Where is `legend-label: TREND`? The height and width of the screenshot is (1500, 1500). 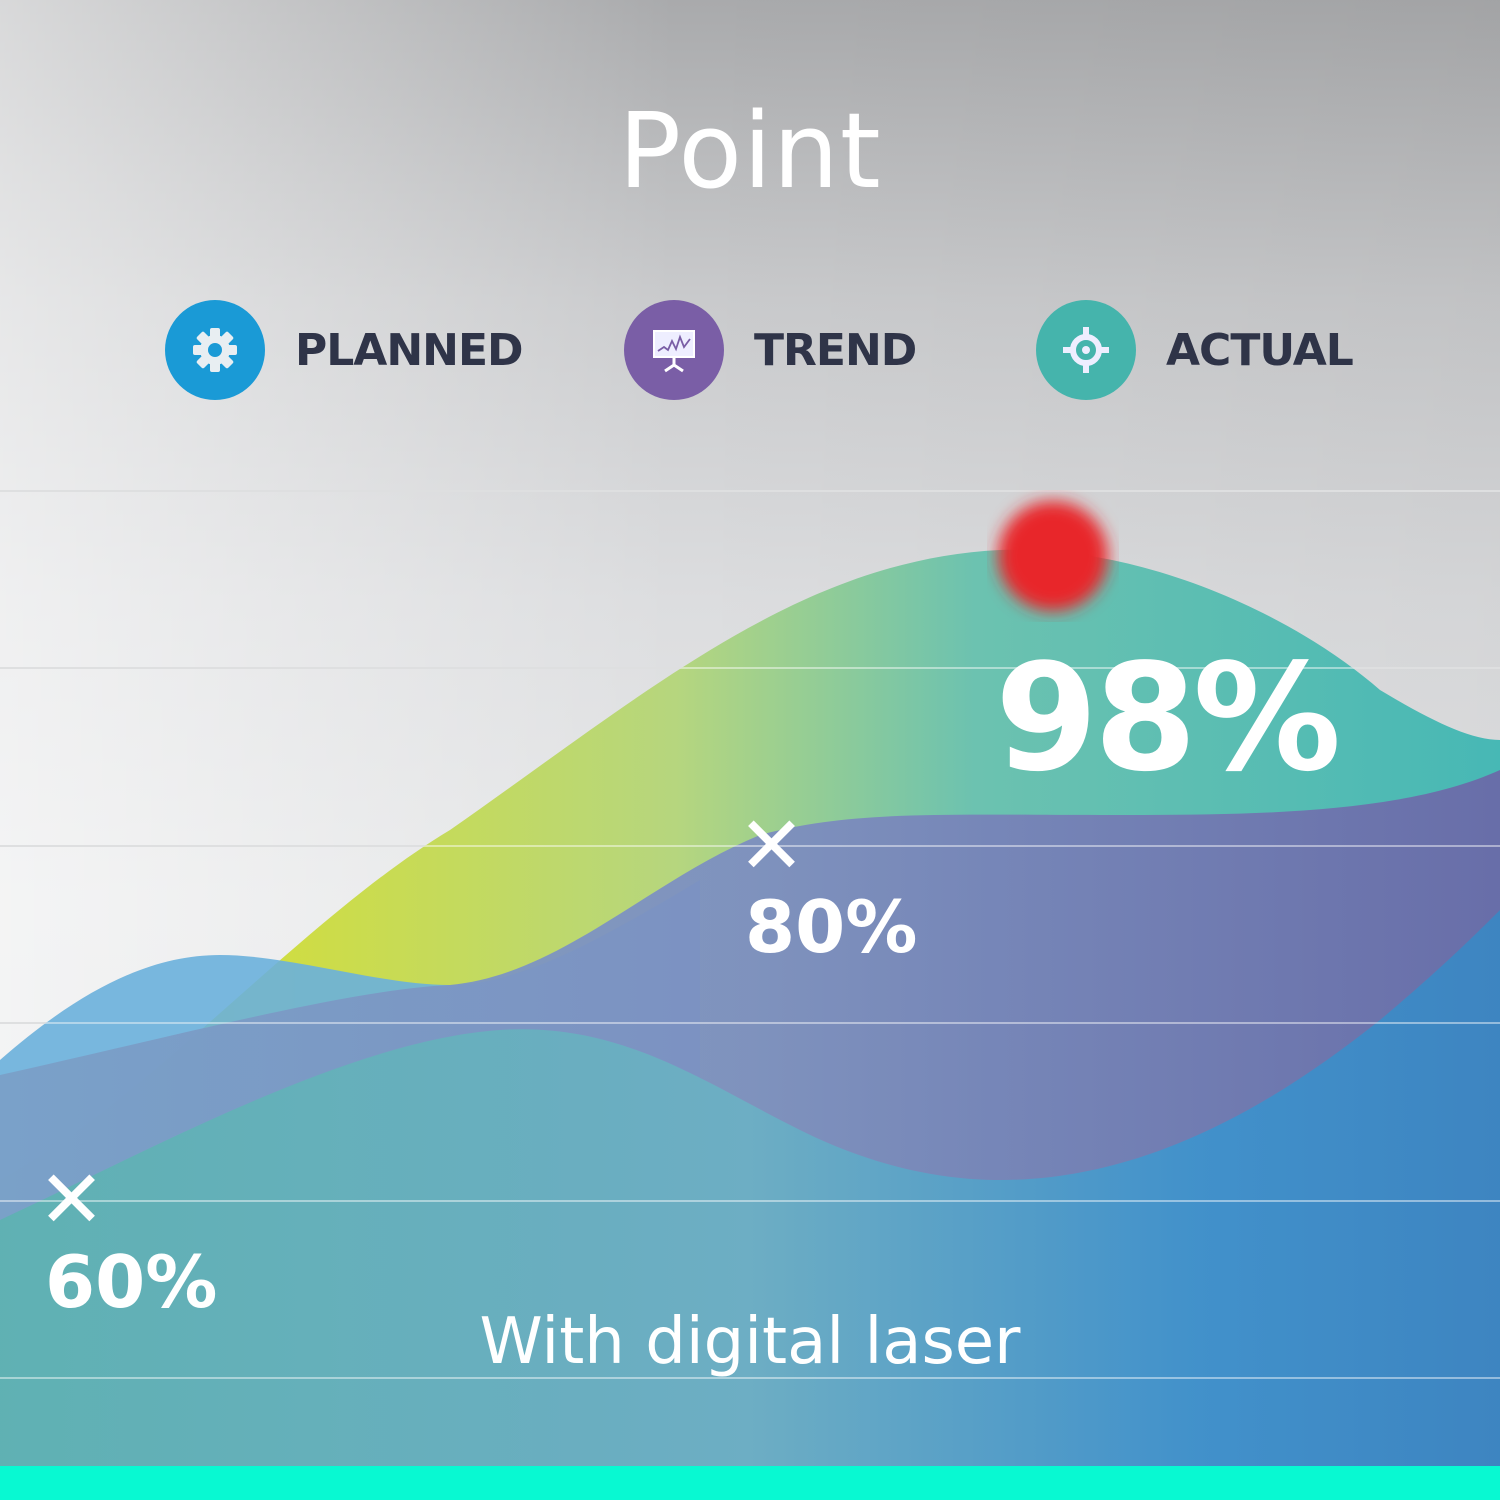
legend-label: TREND is located at coordinates (835, 350).